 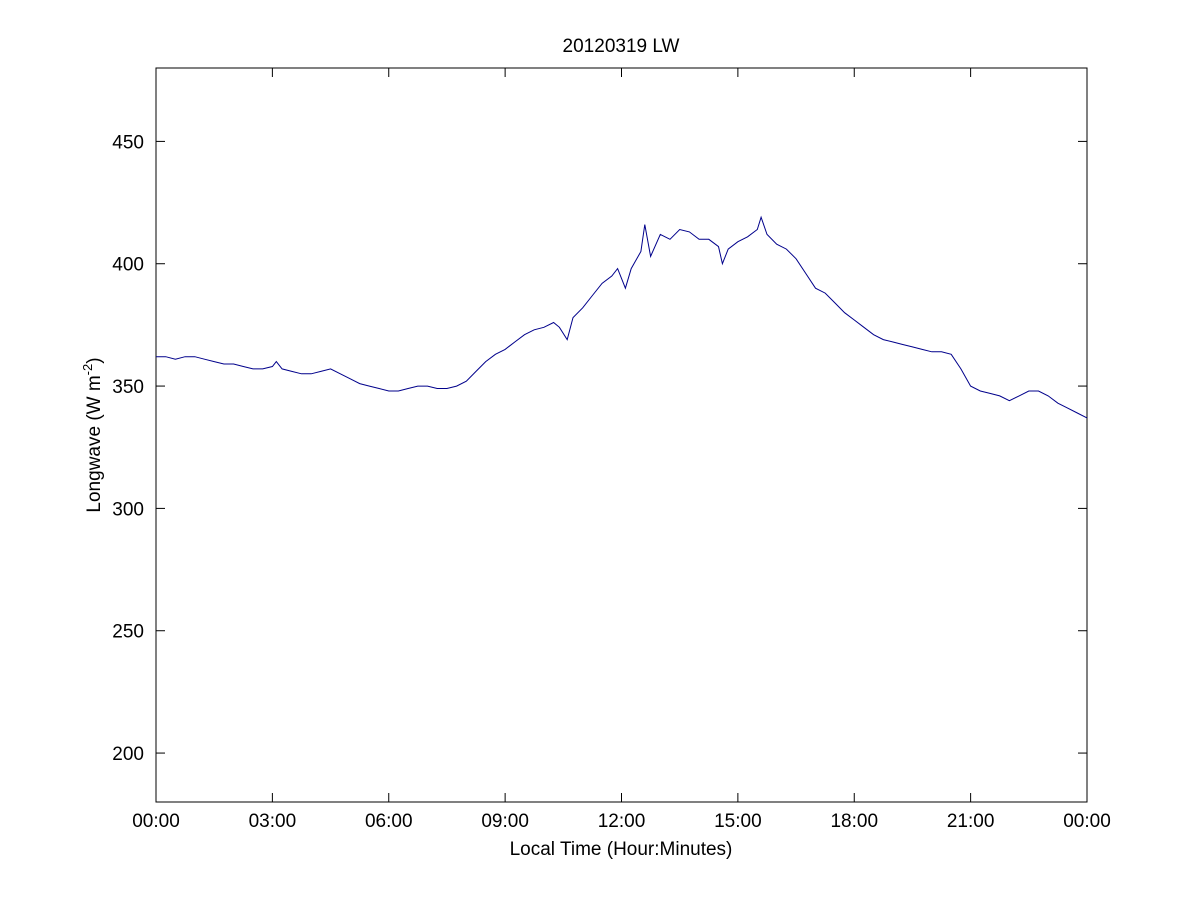 What do you see at coordinates (854, 821) in the screenshot?
I see `x-tick-label: 18:00` at bounding box center [854, 821].